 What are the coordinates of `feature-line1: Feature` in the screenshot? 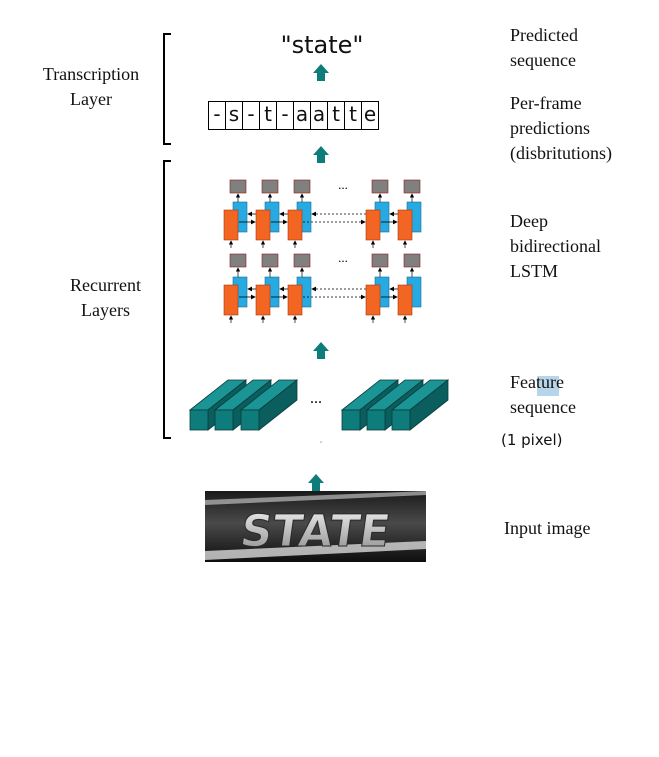 It's located at (537, 382).